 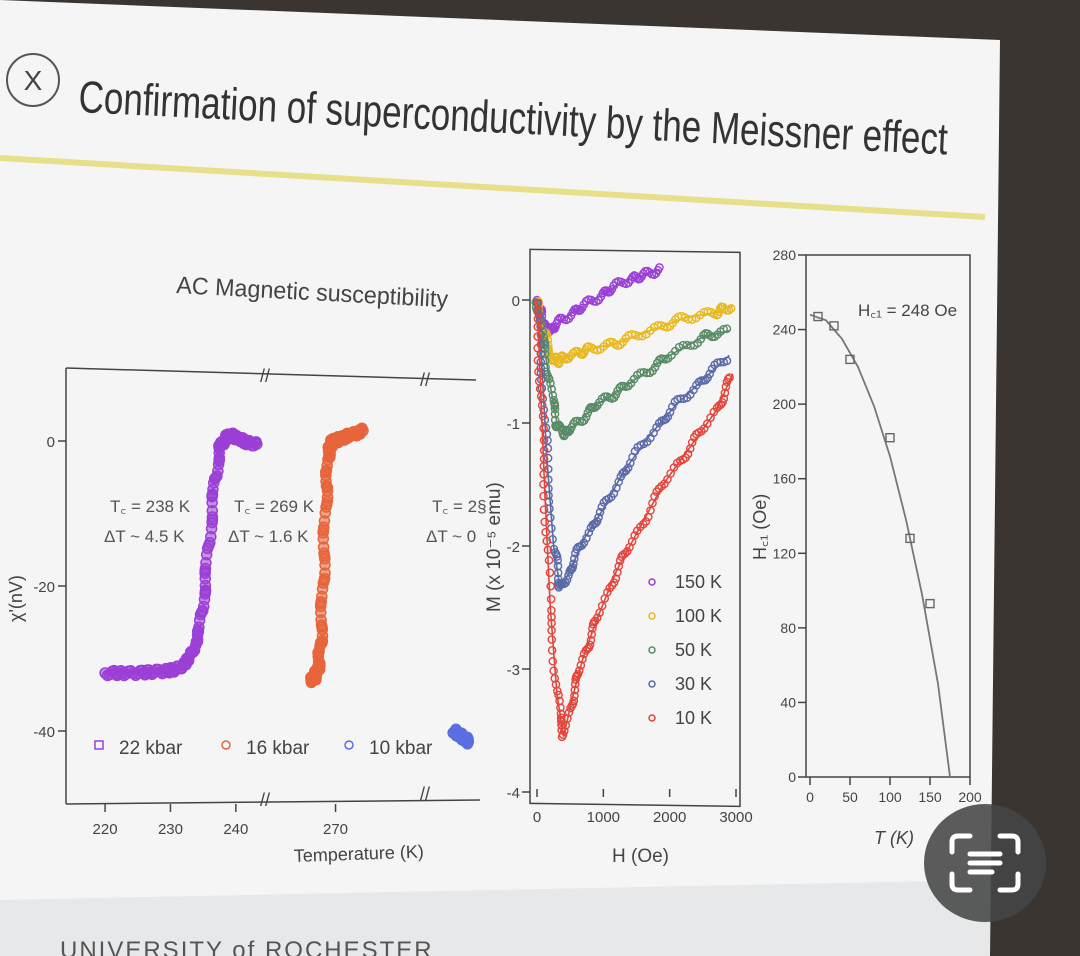 What do you see at coordinates (363, 430) in the screenshot?
I see `chart1-data-point` at bounding box center [363, 430].